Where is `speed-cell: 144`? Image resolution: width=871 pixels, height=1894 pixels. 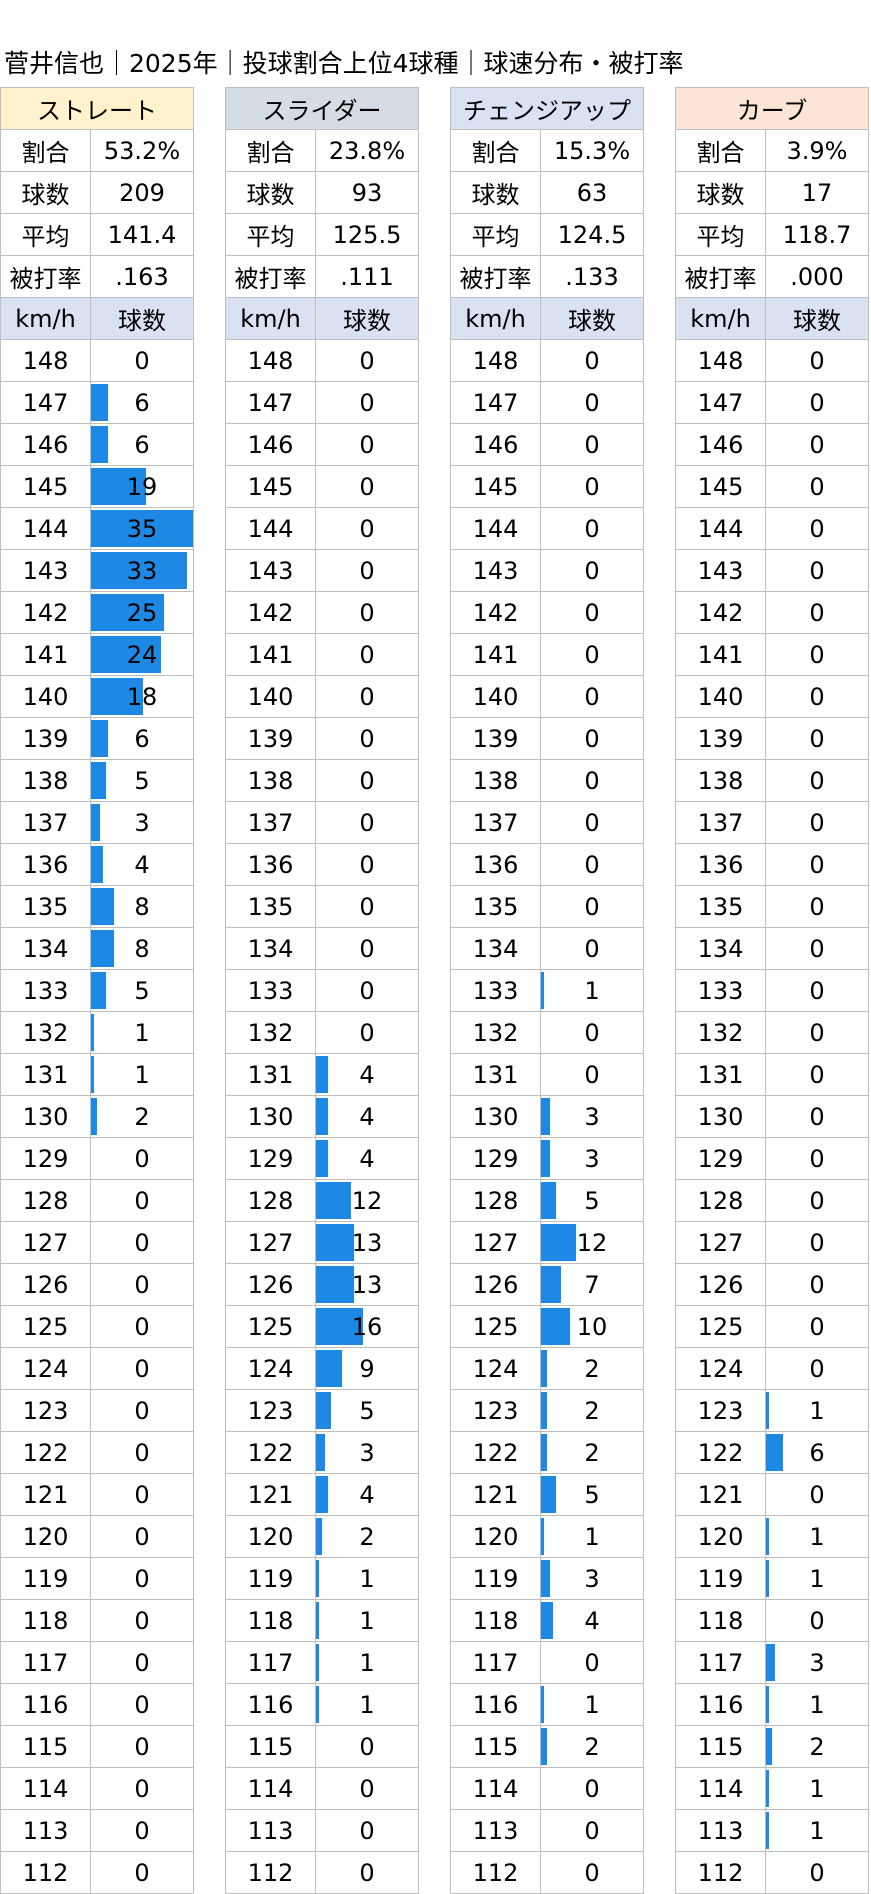
speed-cell: 144 is located at coordinates (495, 528).